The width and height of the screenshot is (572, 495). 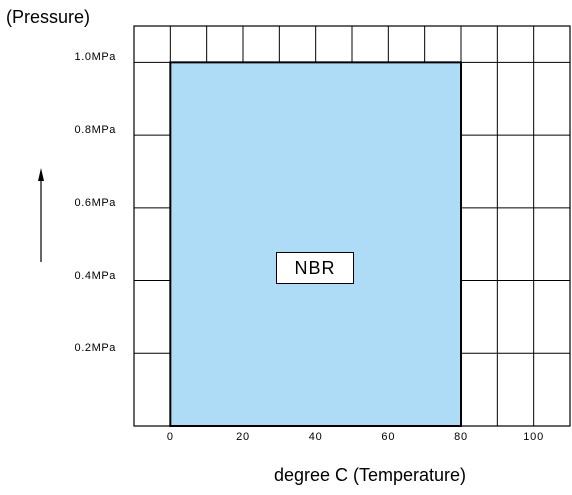 What do you see at coordinates (95, 348) in the screenshot?
I see `y-tick-label: 0.2MPa` at bounding box center [95, 348].